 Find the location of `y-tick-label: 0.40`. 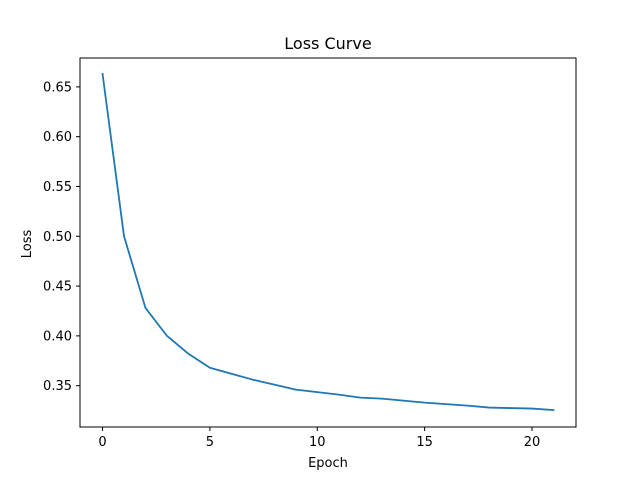

y-tick-label: 0.40 is located at coordinates (57, 336).